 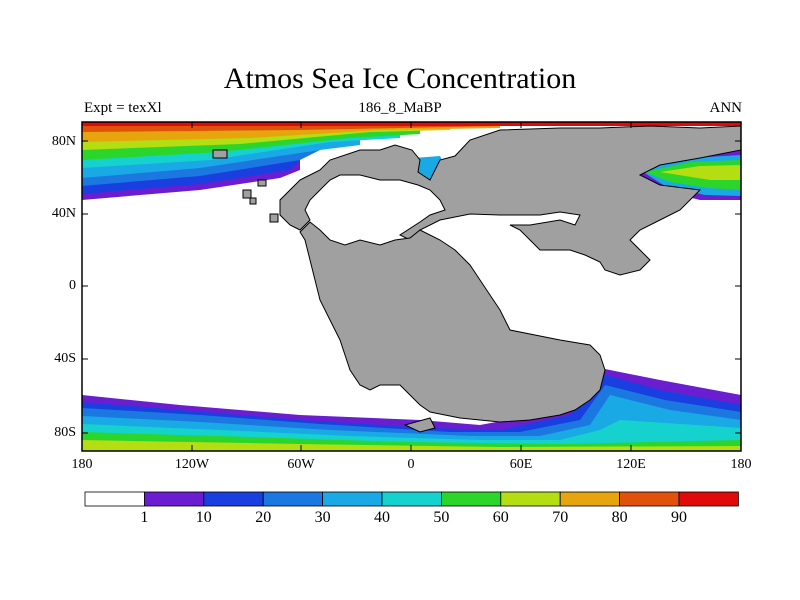 What do you see at coordinates (631, 464) in the screenshot?
I see `lon-label: 120E` at bounding box center [631, 464].